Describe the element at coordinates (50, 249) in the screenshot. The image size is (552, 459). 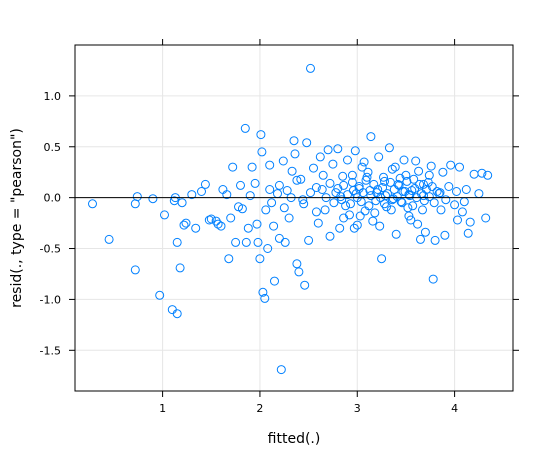
I see `y-tick-label: -0.5` at that location.